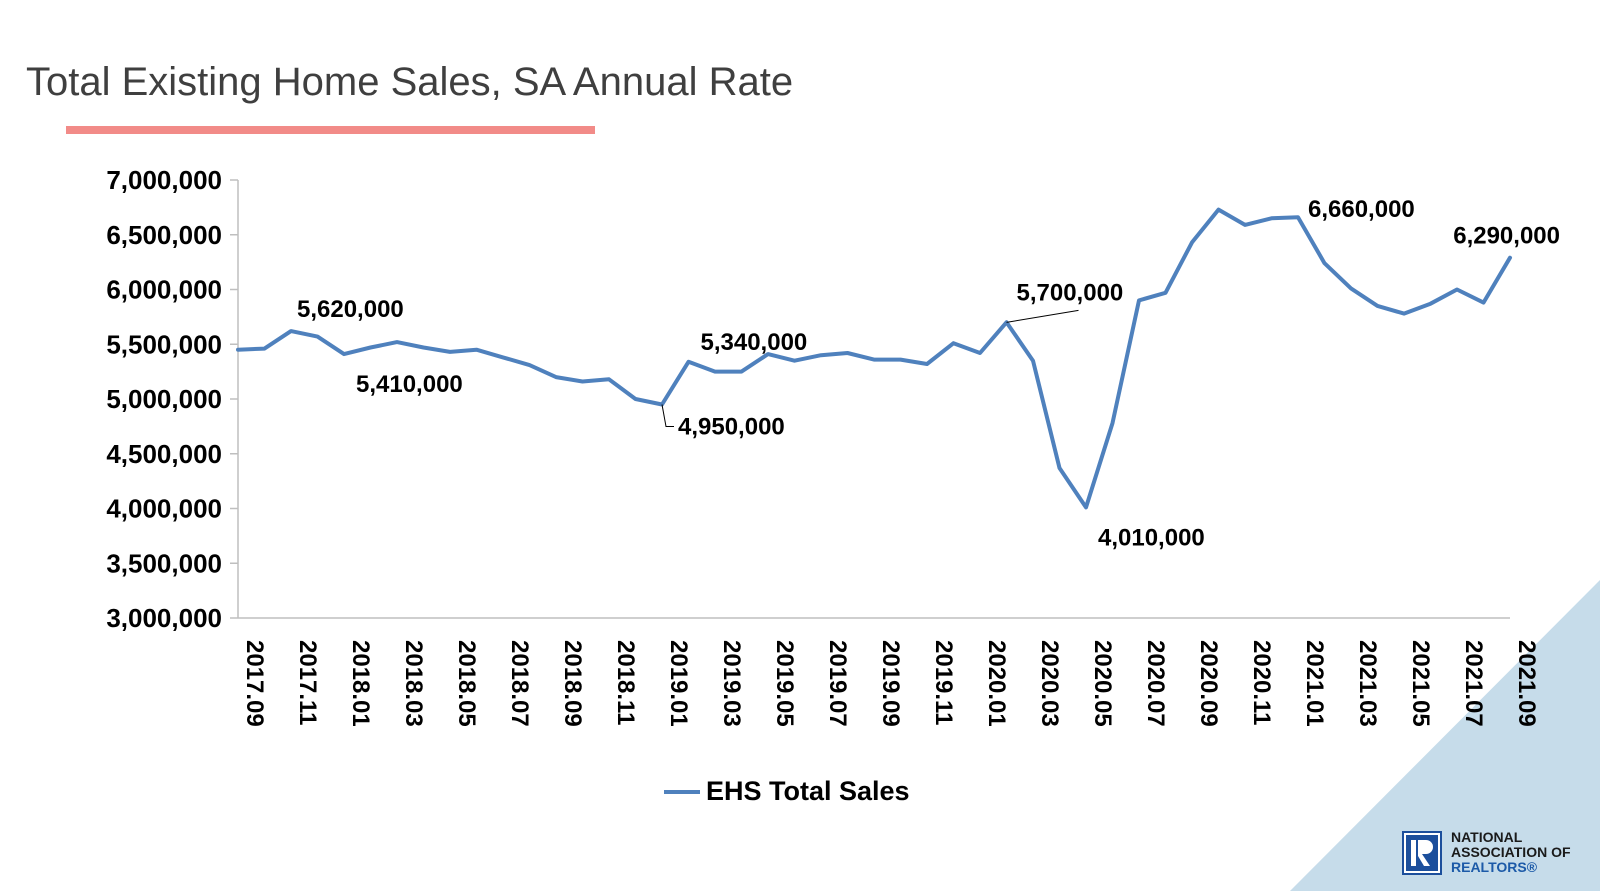 Image resolution: width=1600 pixels, height=891 pixels. Describe the element at coordinates (164, 235) in the screenshot. I see `y-tick-label: 6,500,000` at that location.